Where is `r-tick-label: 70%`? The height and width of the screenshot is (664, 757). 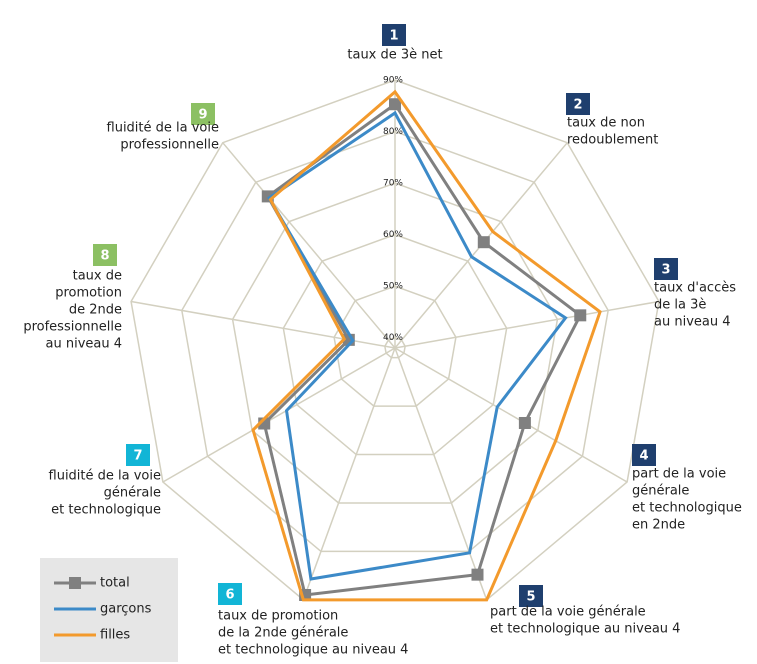
r-tick-label: 70% is located at coordinates (393, 184).